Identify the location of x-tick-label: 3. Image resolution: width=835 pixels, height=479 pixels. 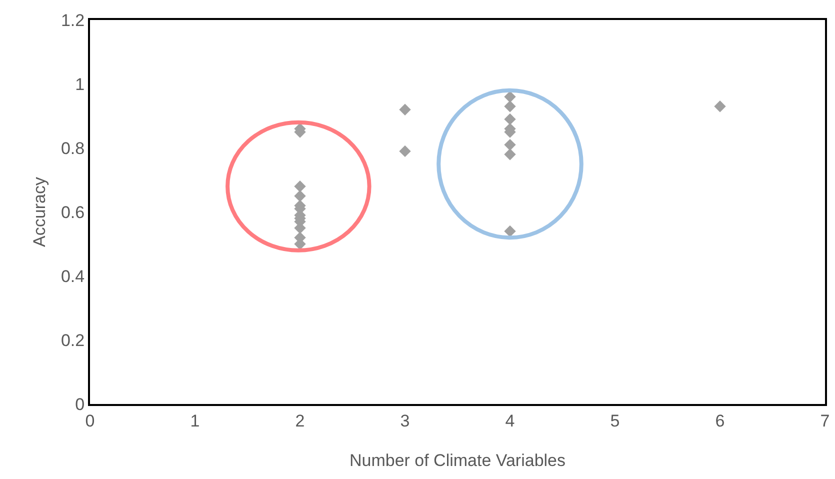
(405, 420).